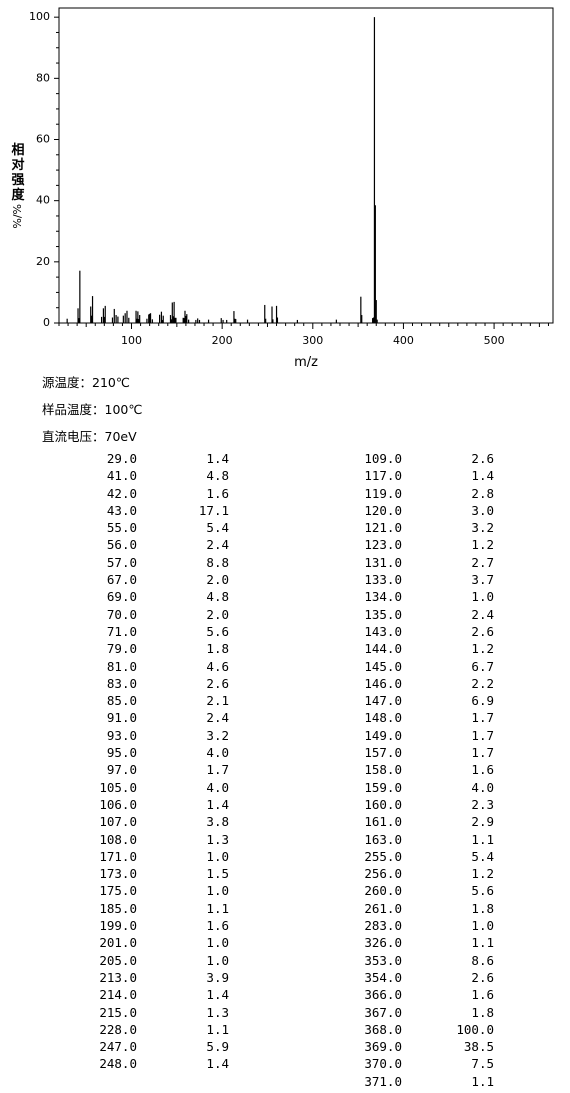 This screenshot has width=570, height=1093. What do you see at coordinates (383, 528) in the screenshot?
I see `mz-value: 121.0` at bounding box center [383, 528].